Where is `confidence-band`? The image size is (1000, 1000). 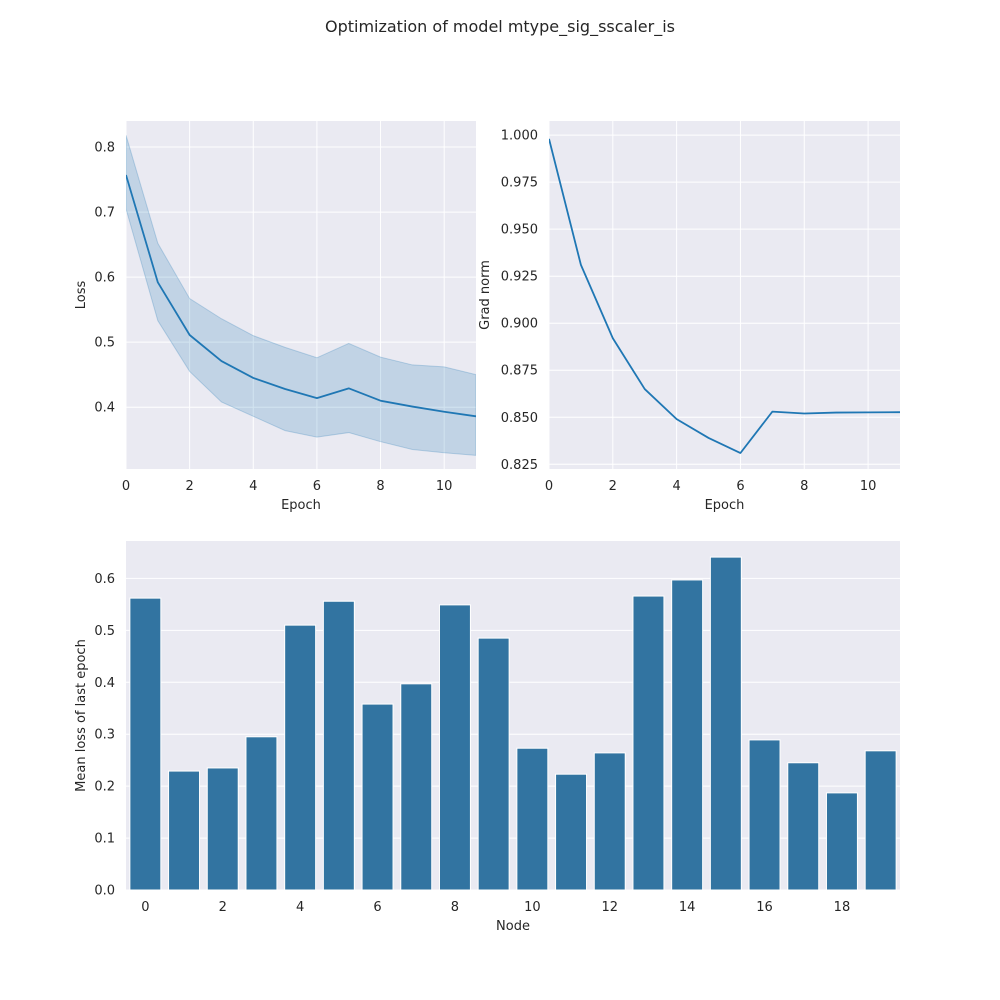
confidence-band is located at coordinates (301, 295).